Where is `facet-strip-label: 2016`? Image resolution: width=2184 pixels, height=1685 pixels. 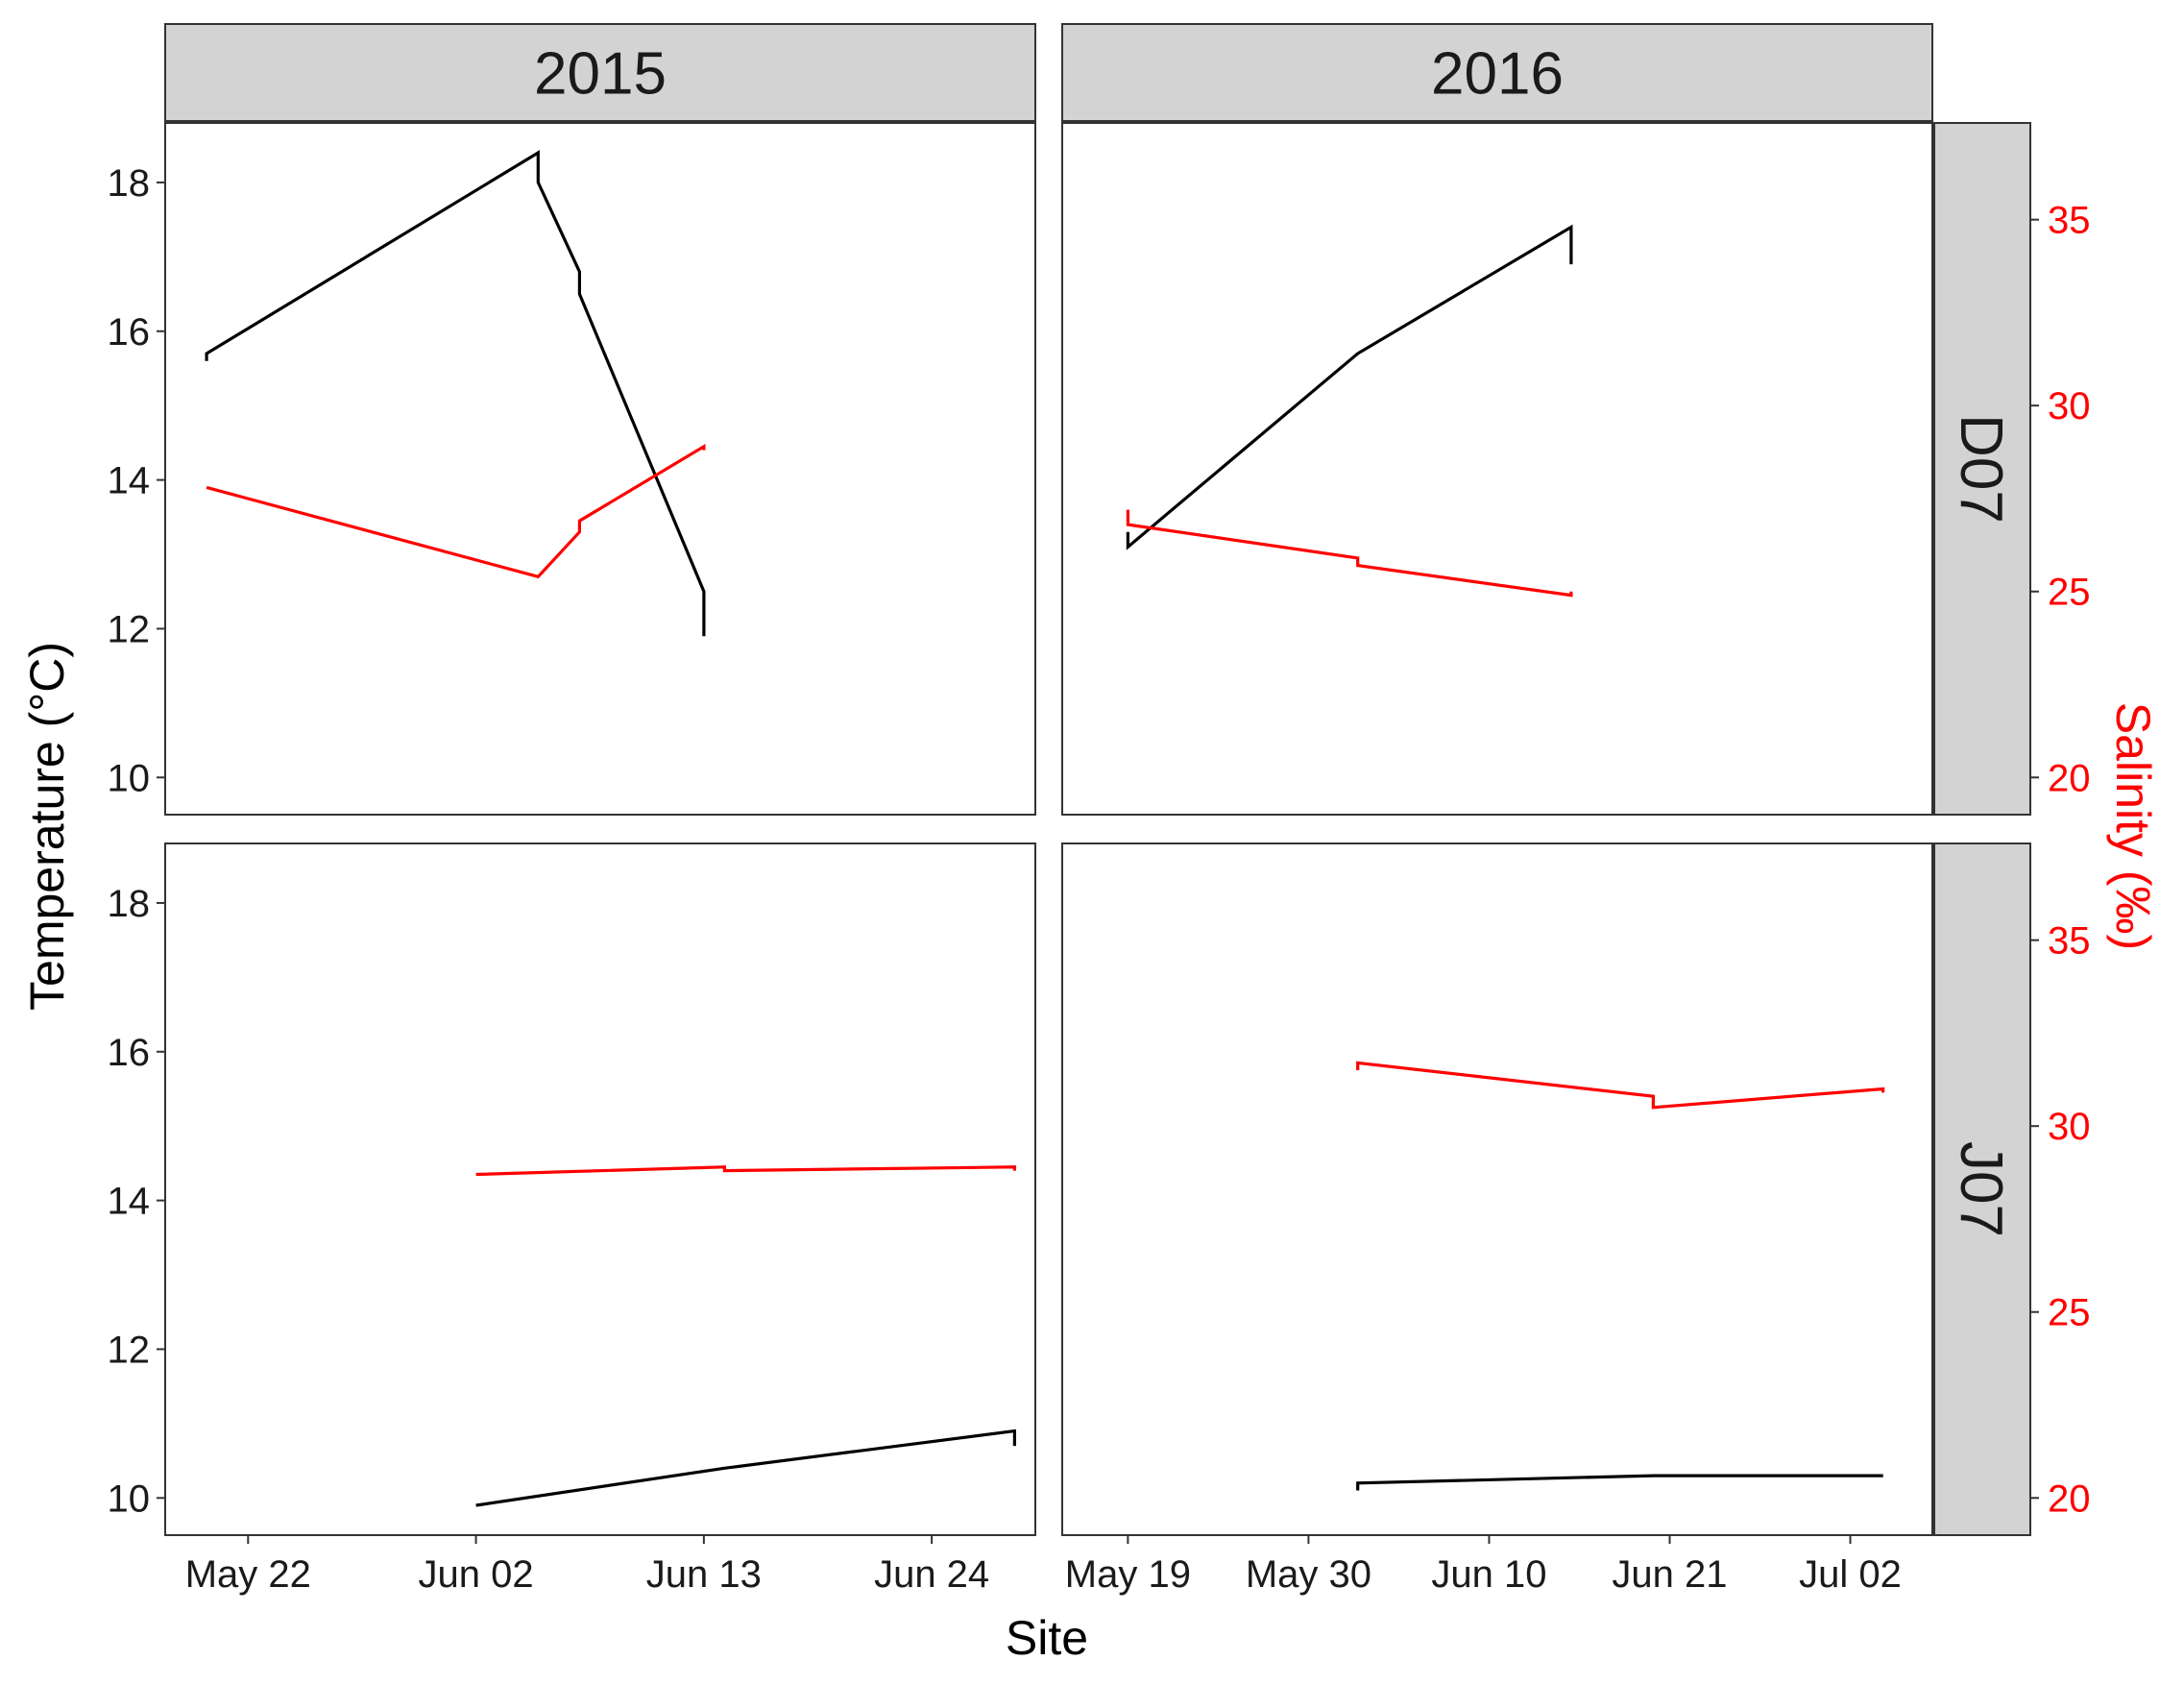
facet-strip-label: 2016 is located at coordinates (1498, 75).